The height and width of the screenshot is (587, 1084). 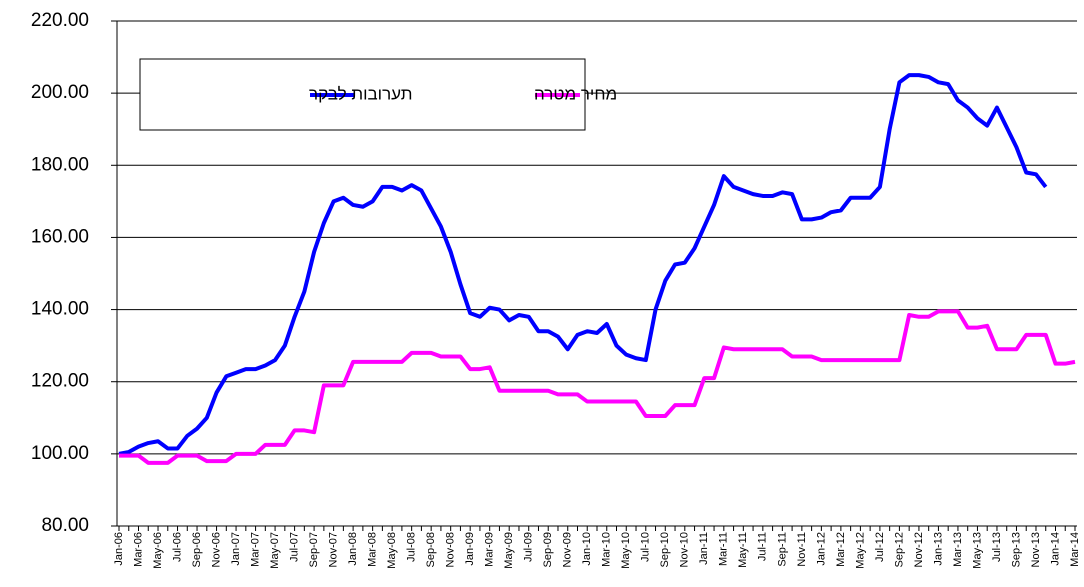 What do you see at coordinates (158, 550) in the screenshot?
I see `x-tick-label: May-06` at bounding box center [158, 550].